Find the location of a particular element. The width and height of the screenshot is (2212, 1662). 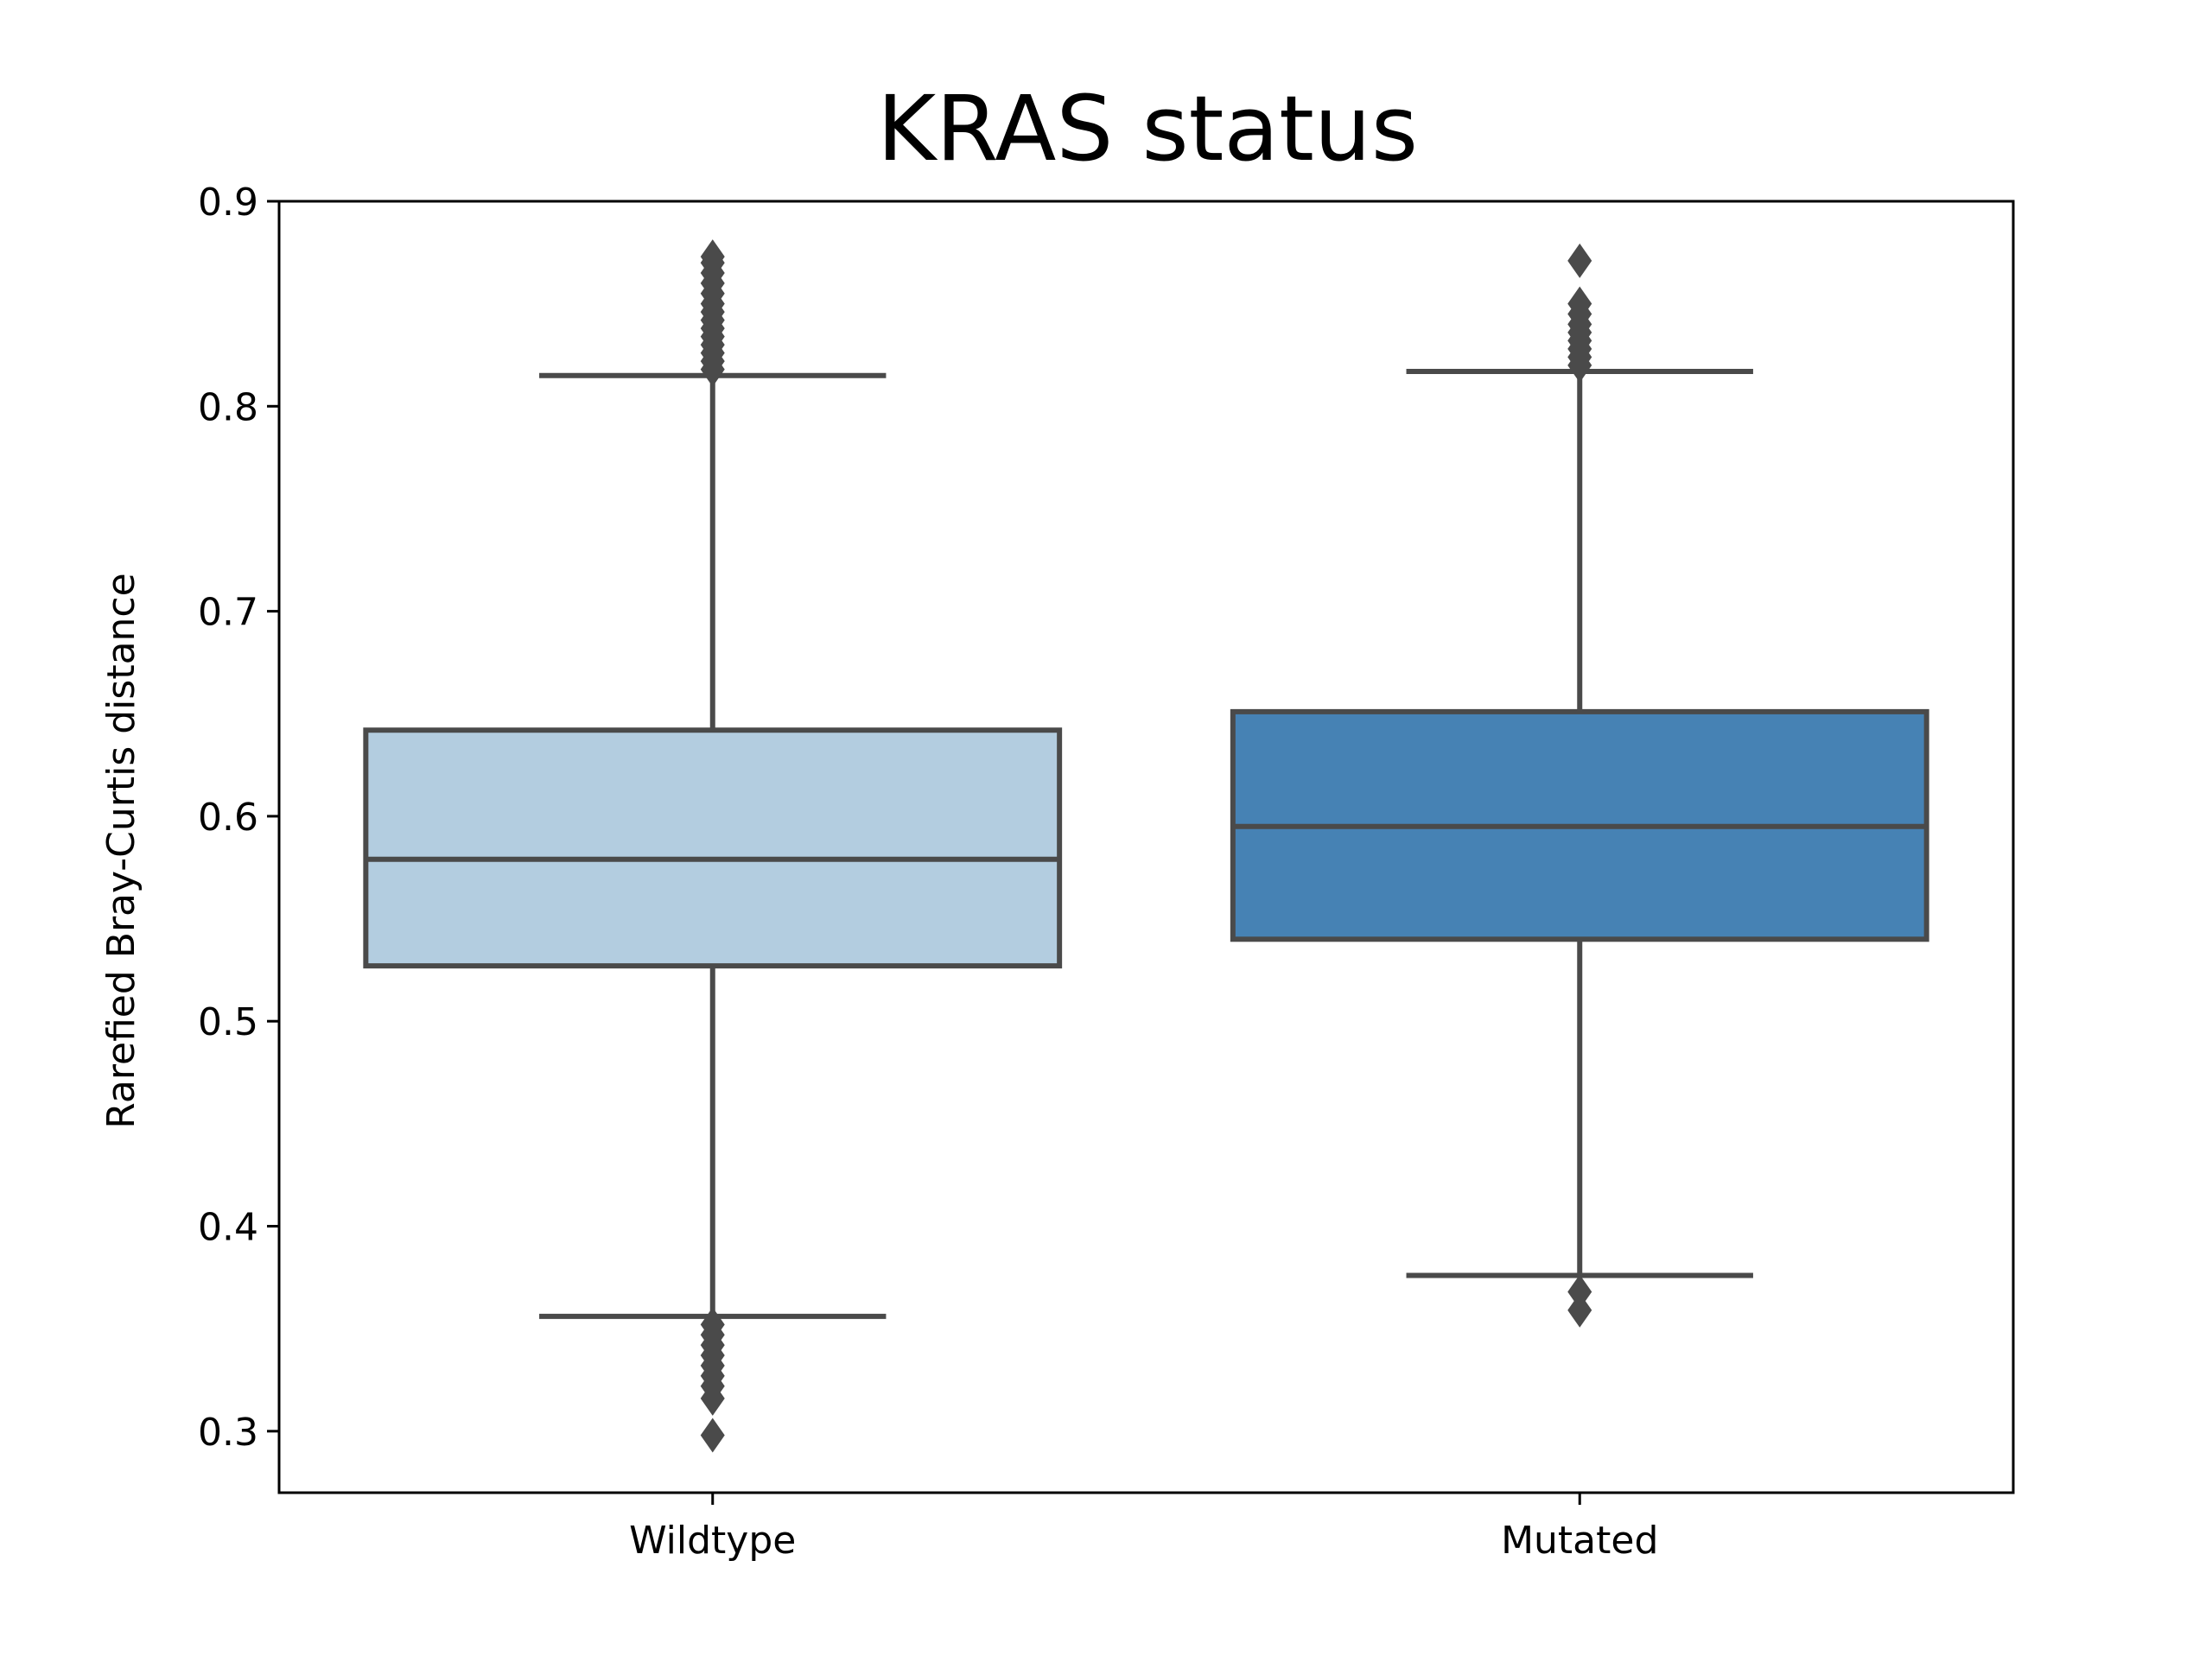

y-tick-label: 0.9 is located at coordinates (228, 203).